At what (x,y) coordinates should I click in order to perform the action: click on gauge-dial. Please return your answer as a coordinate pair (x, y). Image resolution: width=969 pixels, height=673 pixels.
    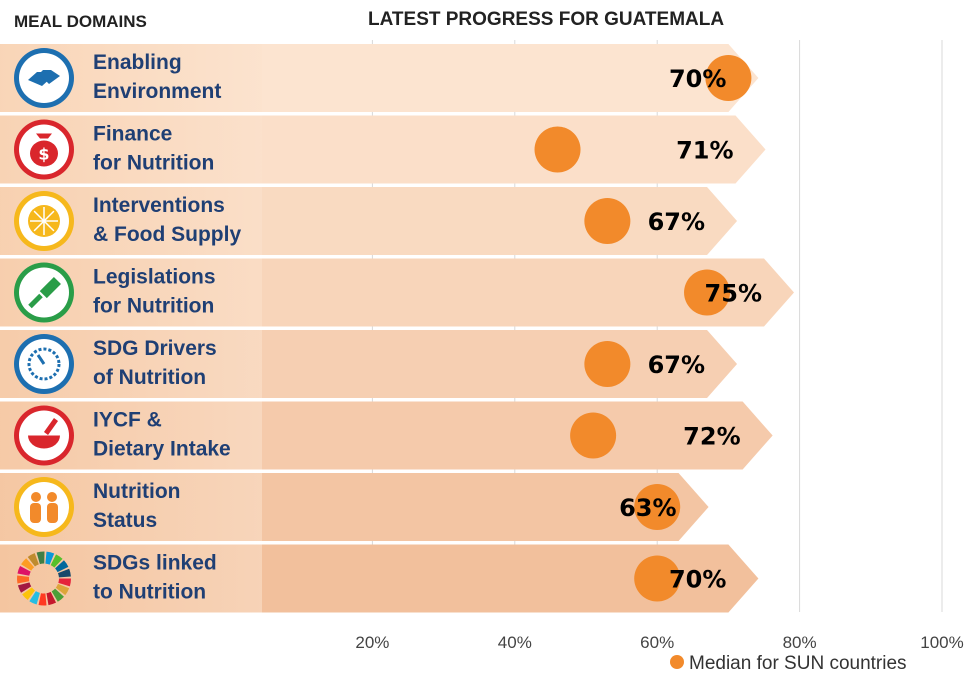
    Looking at the image, I should click on (44, 364).